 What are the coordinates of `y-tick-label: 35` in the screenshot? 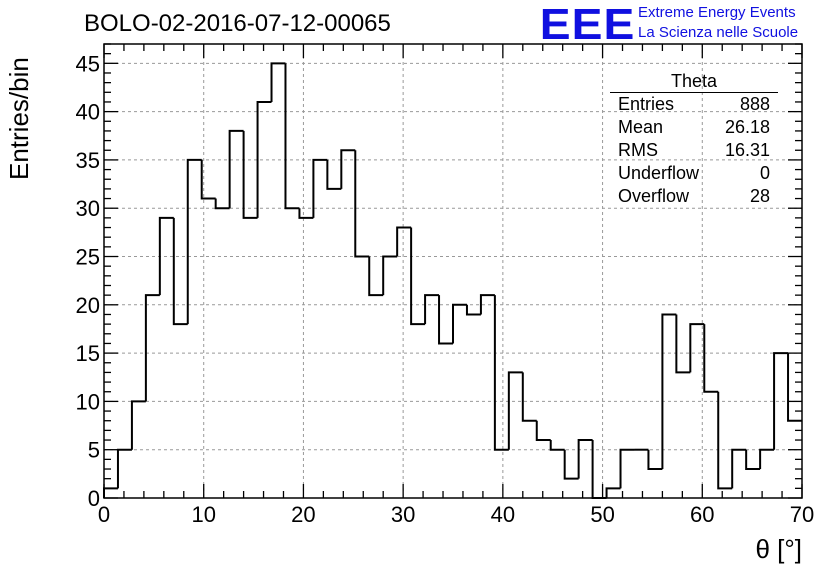 It's located at (88, 160).